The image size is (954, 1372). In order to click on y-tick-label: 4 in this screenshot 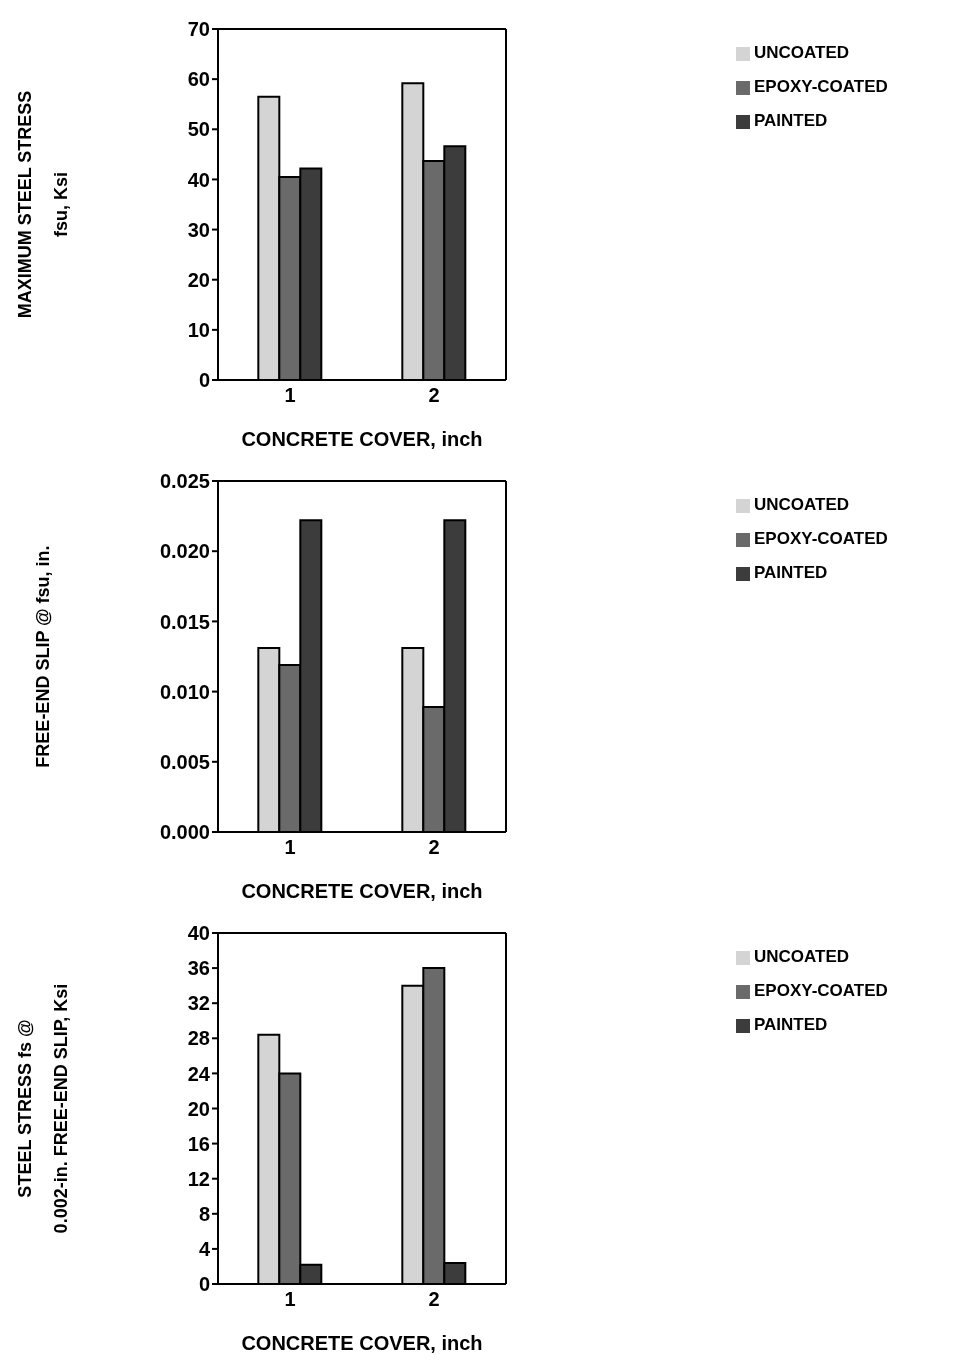, I will do `click(204, 1249)`.